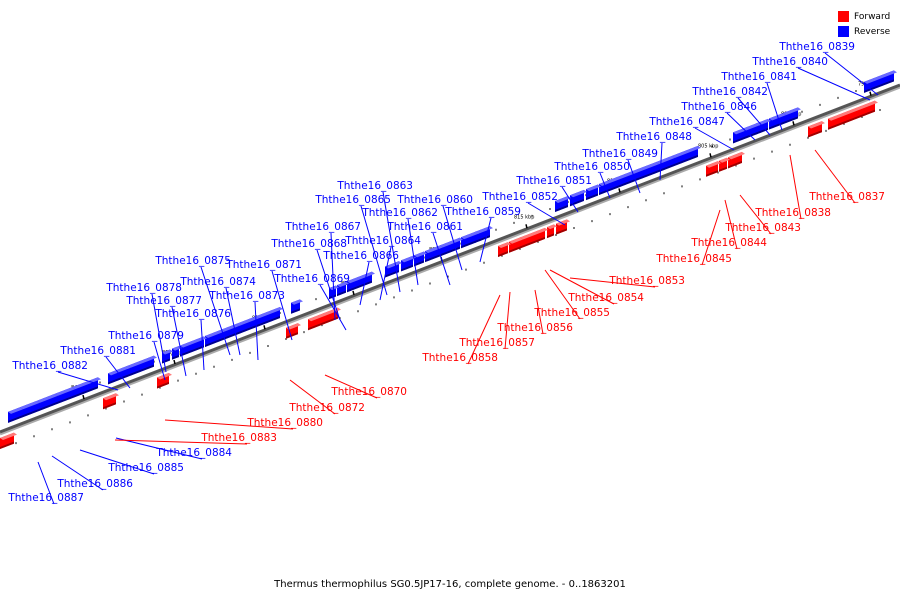 The image size is (900, 600). What do you see at coordinates (816, 47) in the screenshot?
I see `reverse-gene-label: Ththe16_0839` at bounding box center [816, 47].